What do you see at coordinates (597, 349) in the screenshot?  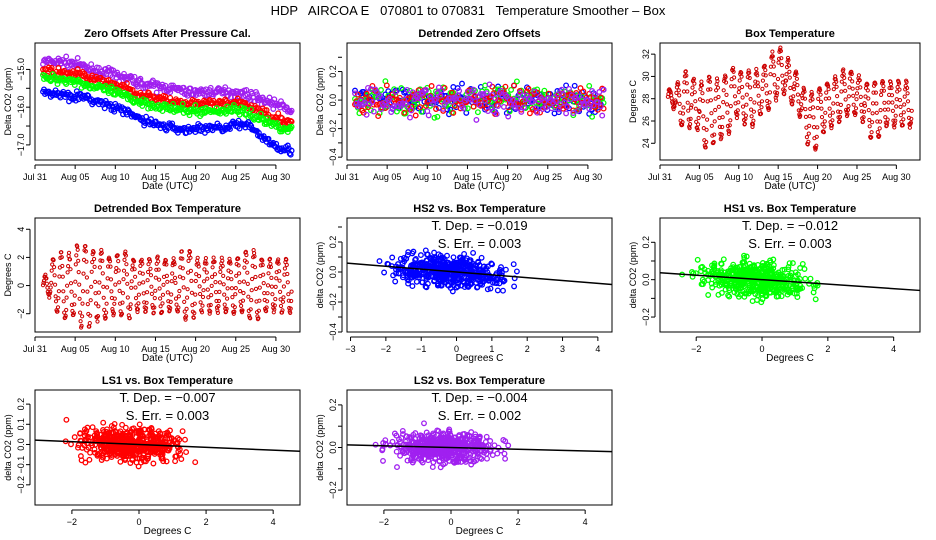 I see `x-tick-label: 4` at bounding box center [597, 349].